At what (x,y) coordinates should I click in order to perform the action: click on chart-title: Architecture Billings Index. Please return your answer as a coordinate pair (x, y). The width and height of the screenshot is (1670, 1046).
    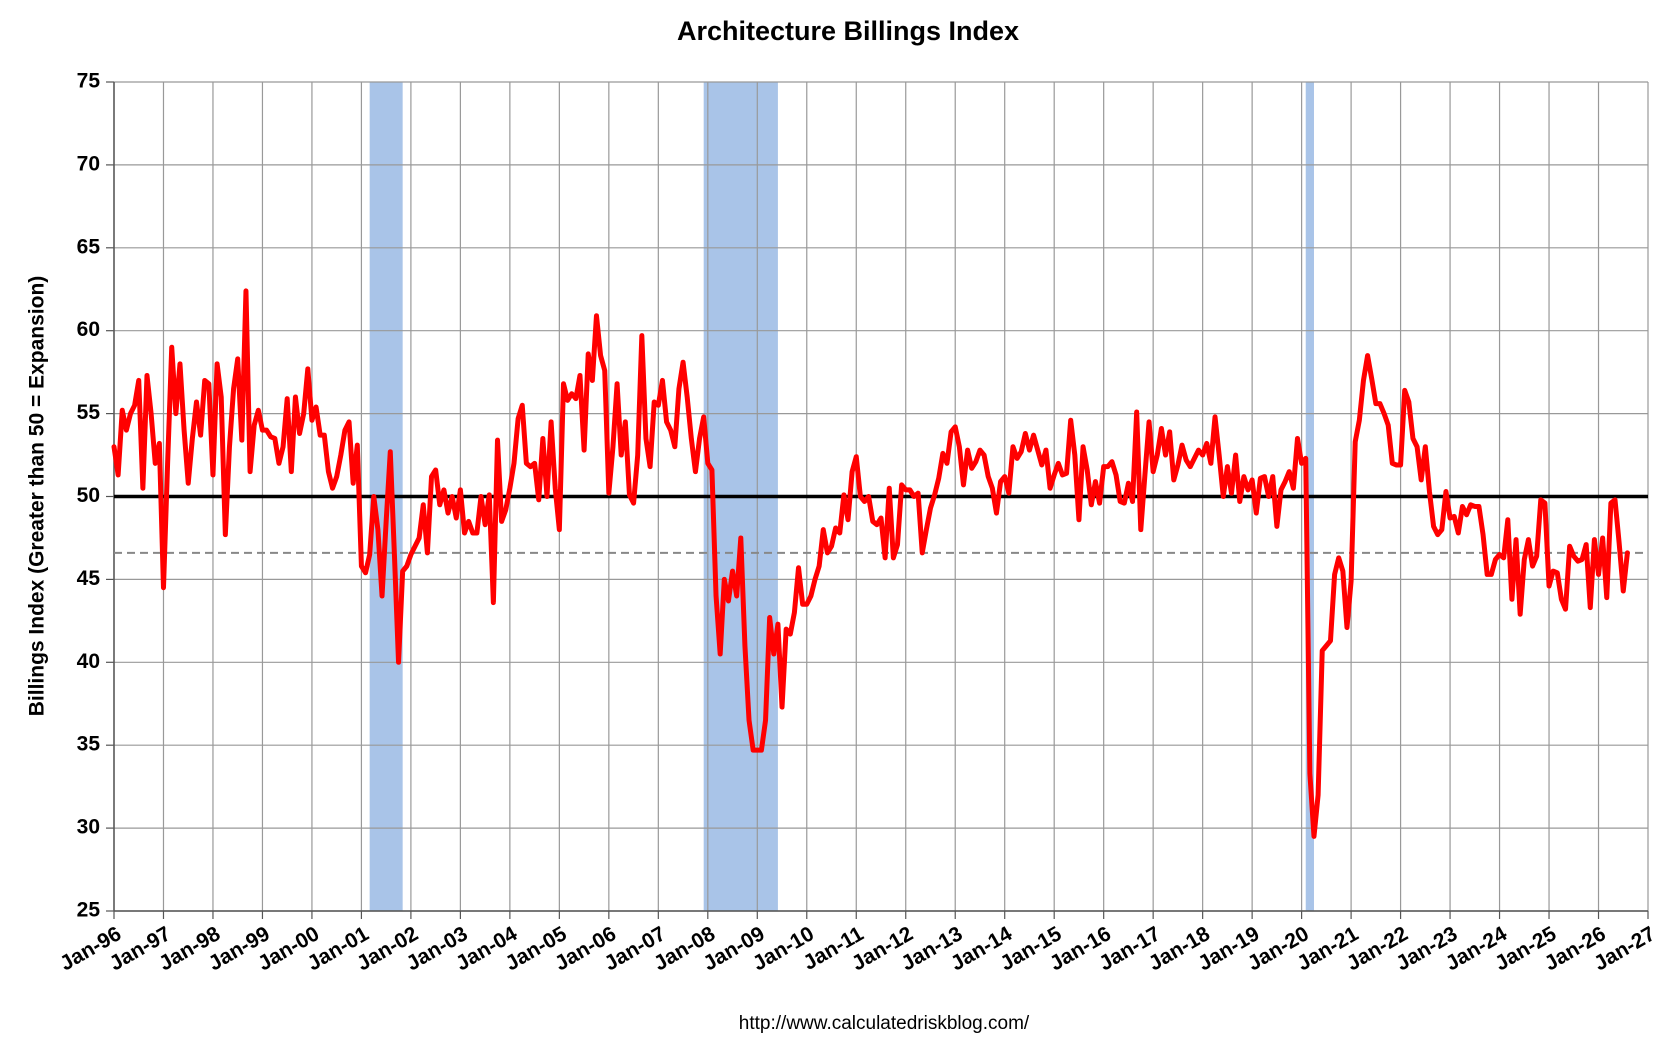
    Looking at the image, I should click on (848, 31).